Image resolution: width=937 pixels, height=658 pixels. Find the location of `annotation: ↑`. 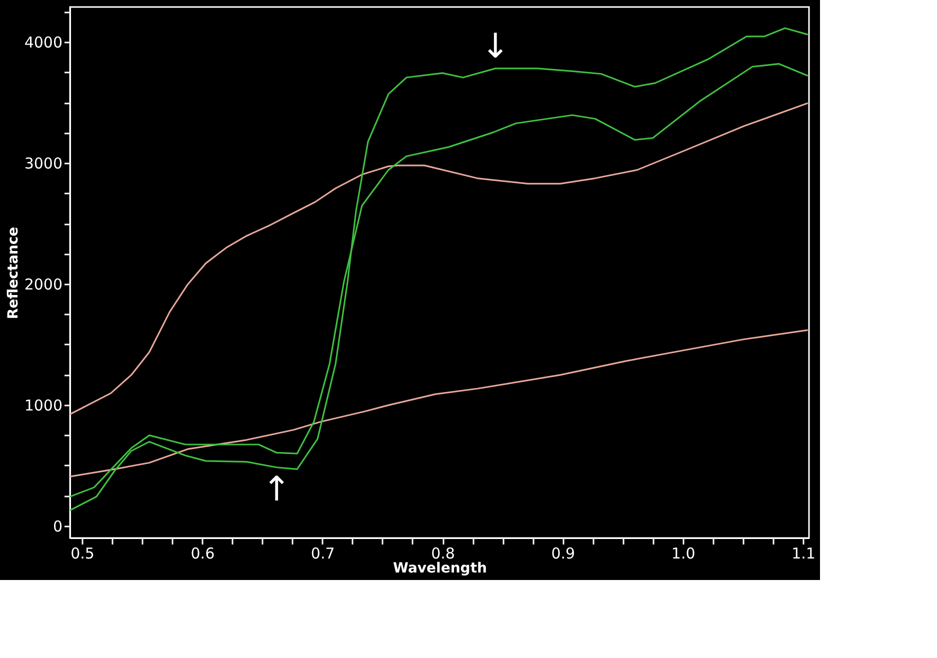

annotation: ↑ is located at coordinates (276, 489).